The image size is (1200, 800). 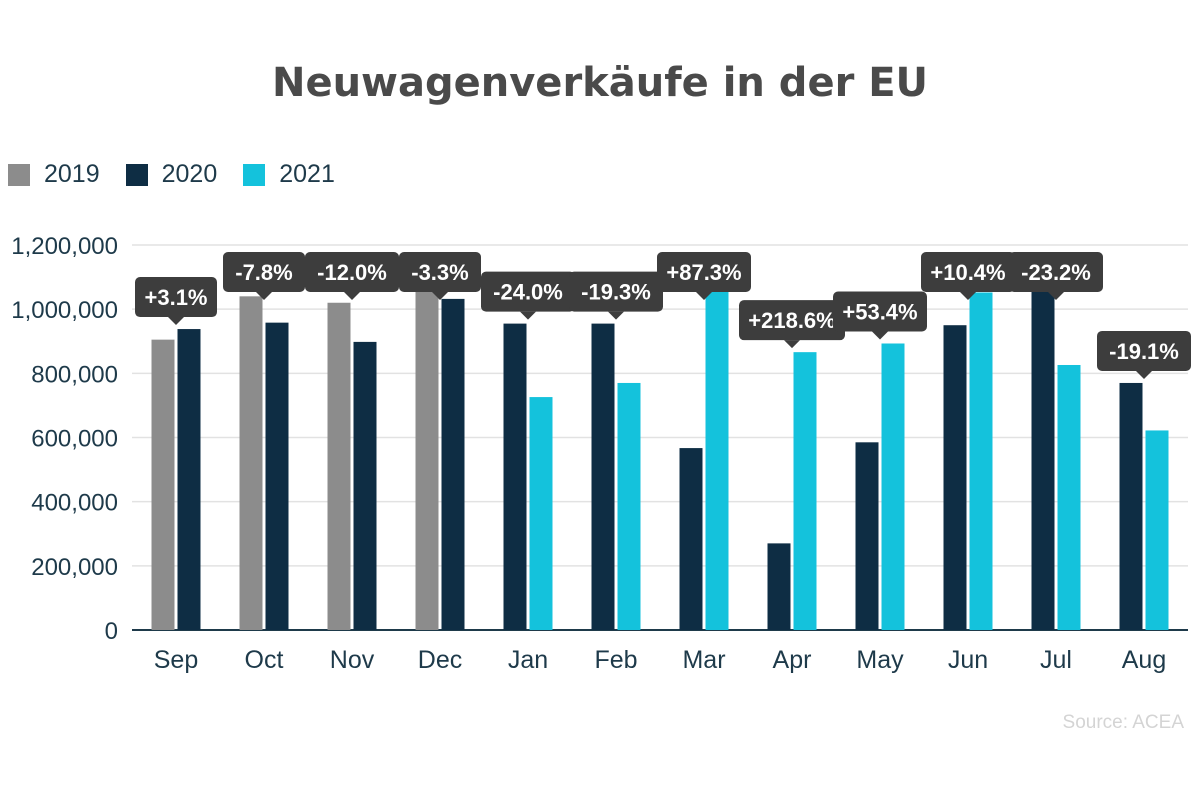 I want to click on bar-2021-feb, so click(x=629, y=506).